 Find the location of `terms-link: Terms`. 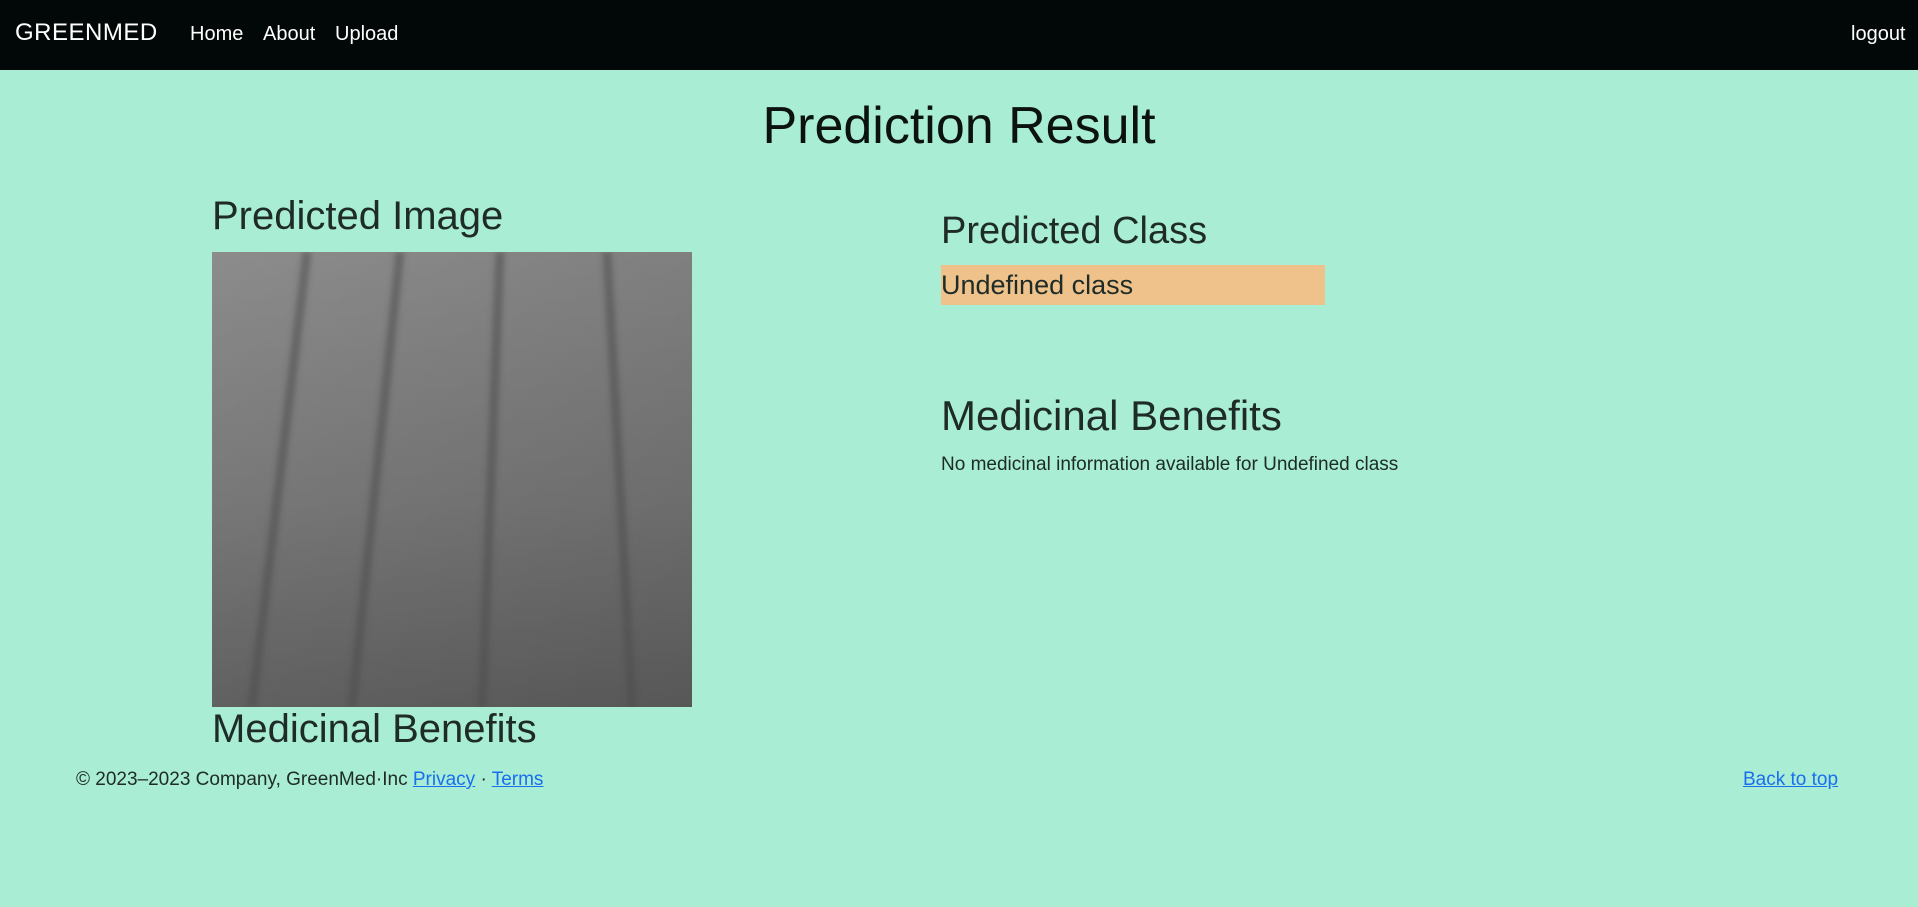

terms-link: Terms is located at coordinates (517, 779).